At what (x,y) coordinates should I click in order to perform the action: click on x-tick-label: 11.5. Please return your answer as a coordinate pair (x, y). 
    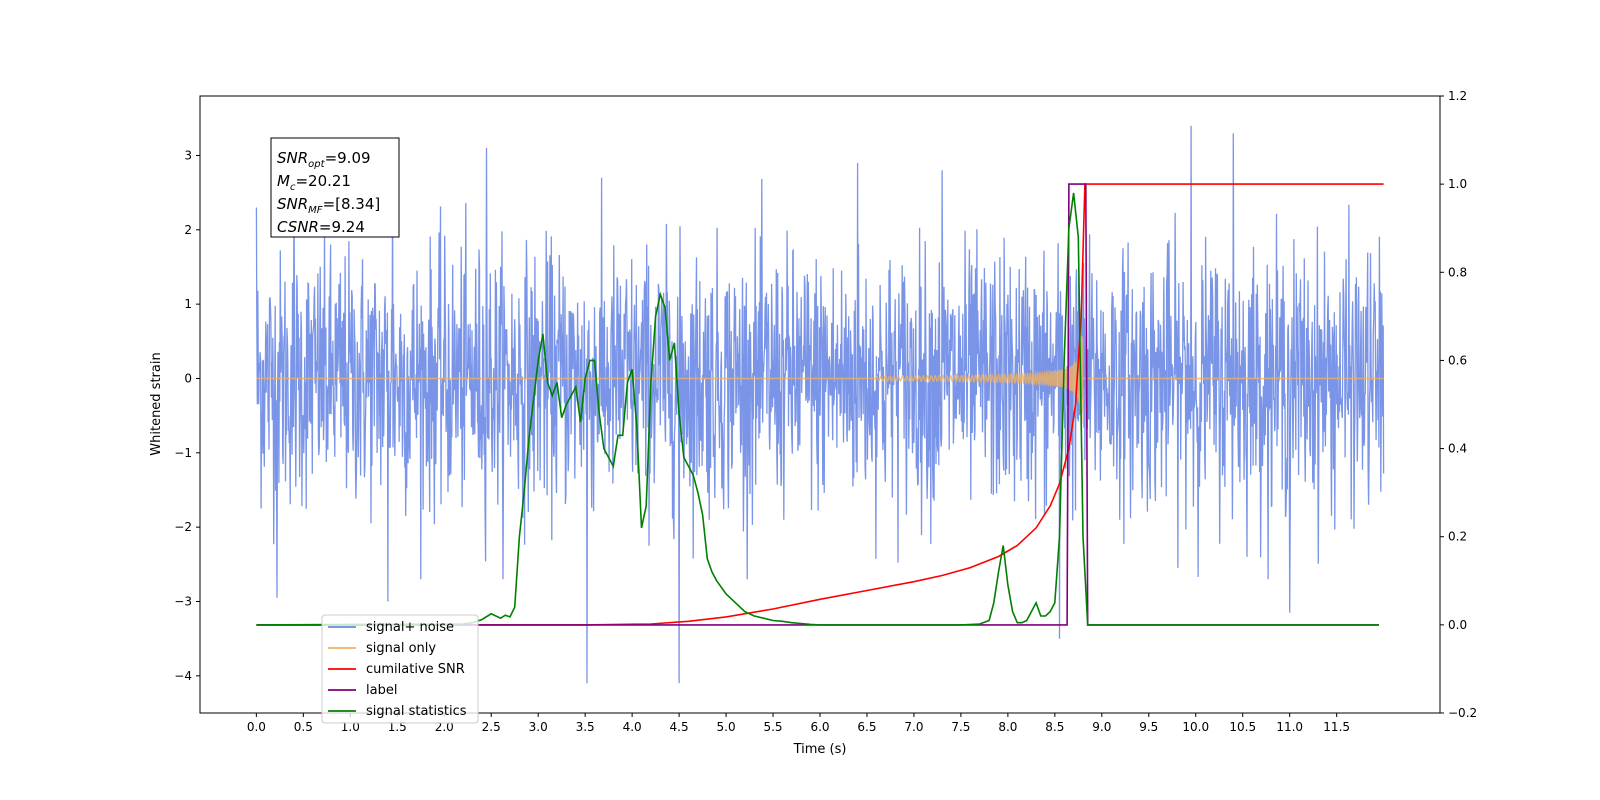
    Looking at the image, I should click on (1336, 727).